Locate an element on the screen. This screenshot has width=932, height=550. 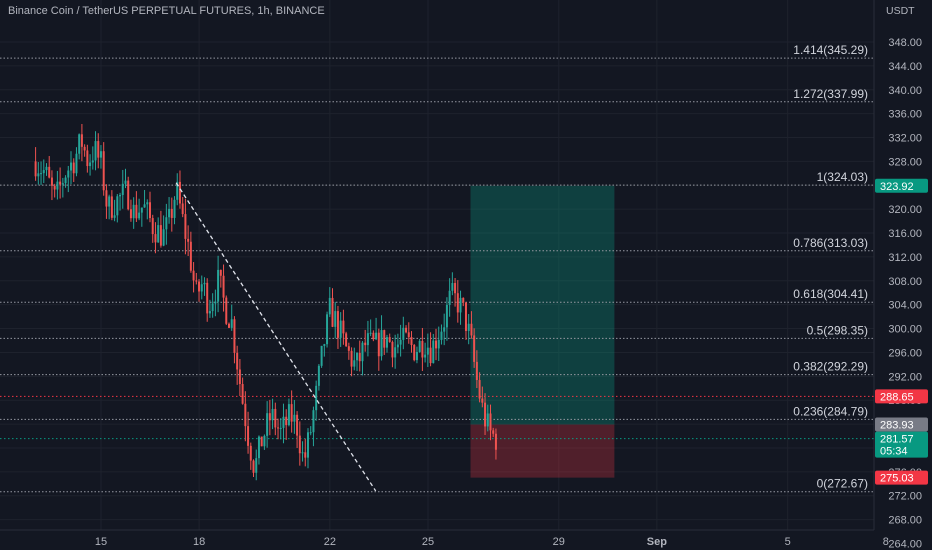
time-tick-label: 22 is located at coordinates (330, 542).